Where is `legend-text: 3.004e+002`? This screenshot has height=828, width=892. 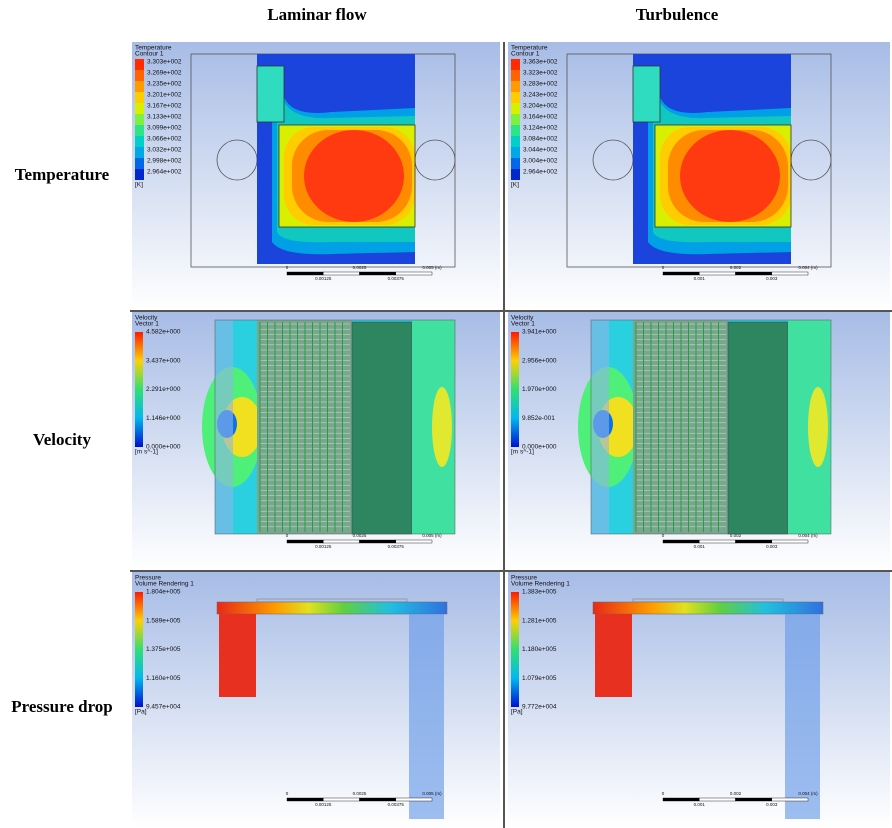 legend-text: 3.004e+002 is located at coordinates (540, 161).